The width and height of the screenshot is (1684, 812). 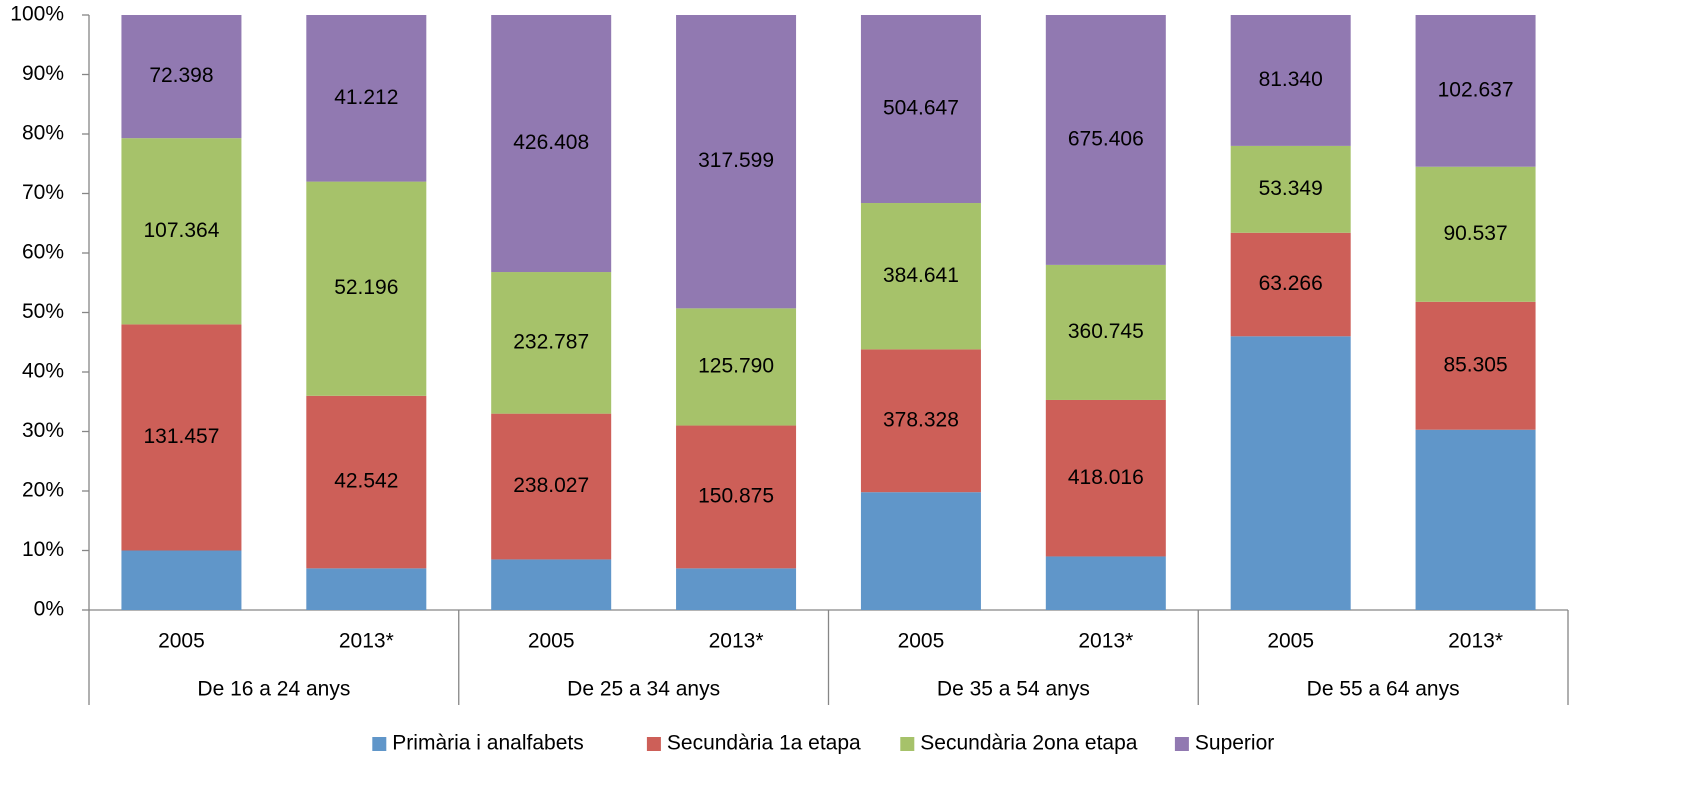 I want to click on data-label: 63.266, so click(x=1291, y=283).